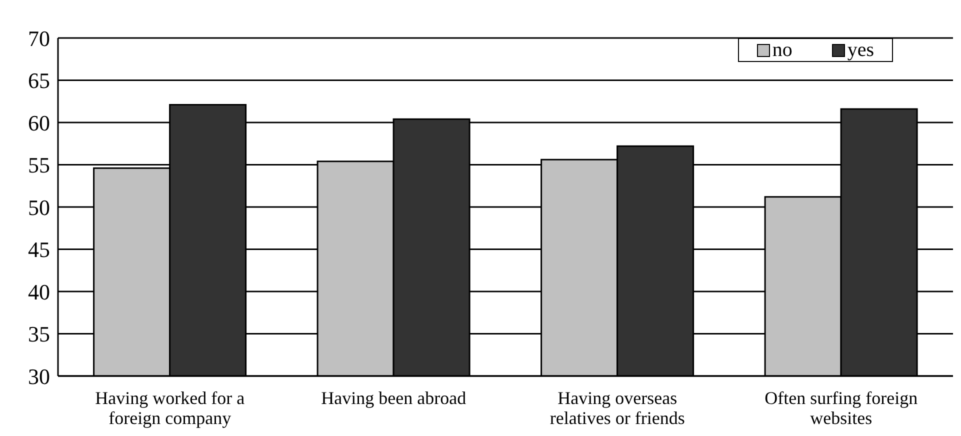 The image size is (961, 436). I want to click on x-tick-label: Having been abroad, so click(393, 398).